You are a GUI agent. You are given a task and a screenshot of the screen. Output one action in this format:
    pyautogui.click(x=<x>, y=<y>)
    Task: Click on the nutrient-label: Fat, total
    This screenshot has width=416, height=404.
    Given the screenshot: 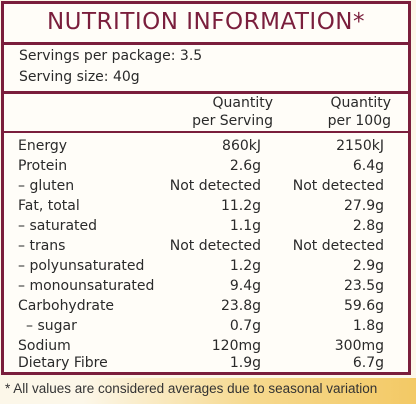 What is the action you would take?
    pyautogui.click(x=49, y=206)
    